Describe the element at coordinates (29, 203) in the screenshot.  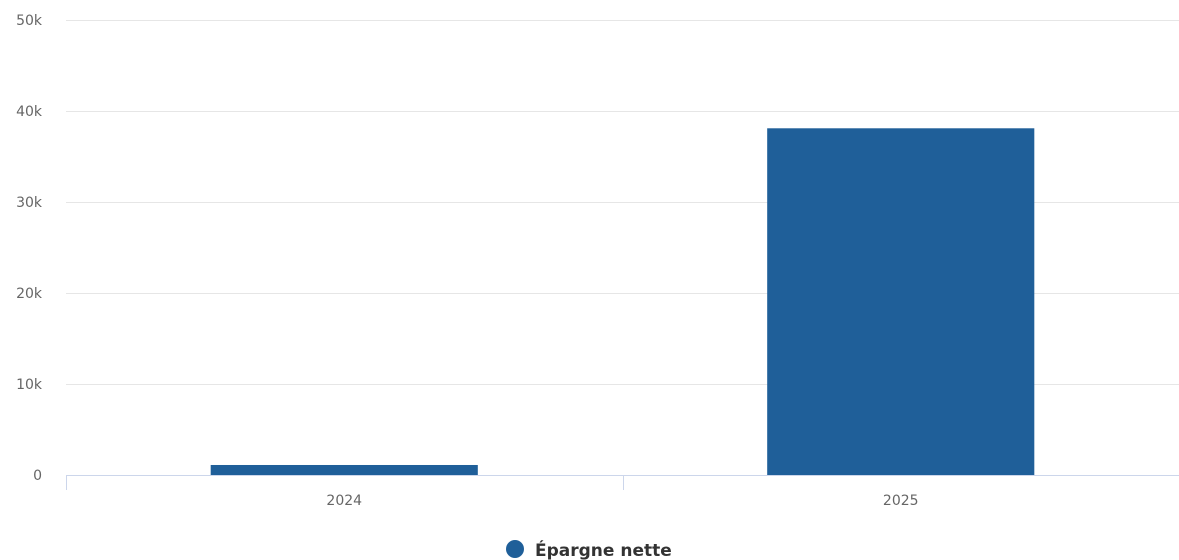
I see `y-tick-label: 30k` at that location.